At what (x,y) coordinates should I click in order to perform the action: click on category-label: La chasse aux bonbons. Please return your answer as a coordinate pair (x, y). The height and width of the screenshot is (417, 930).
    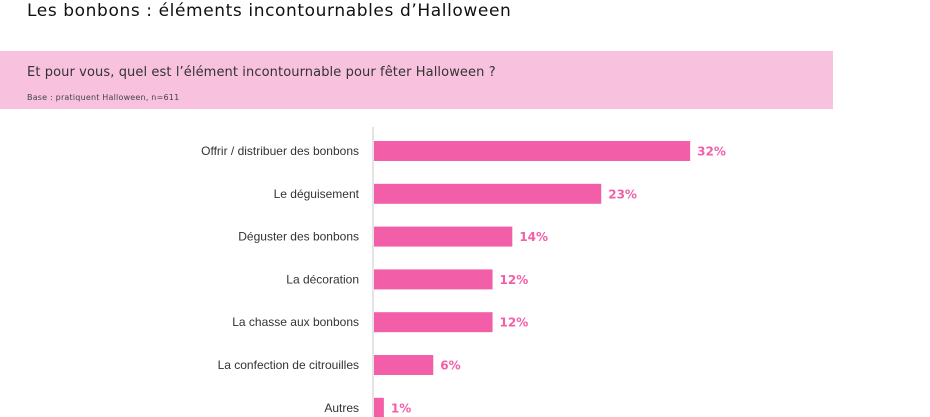
    Looking at the image, I should click on (295, 322).